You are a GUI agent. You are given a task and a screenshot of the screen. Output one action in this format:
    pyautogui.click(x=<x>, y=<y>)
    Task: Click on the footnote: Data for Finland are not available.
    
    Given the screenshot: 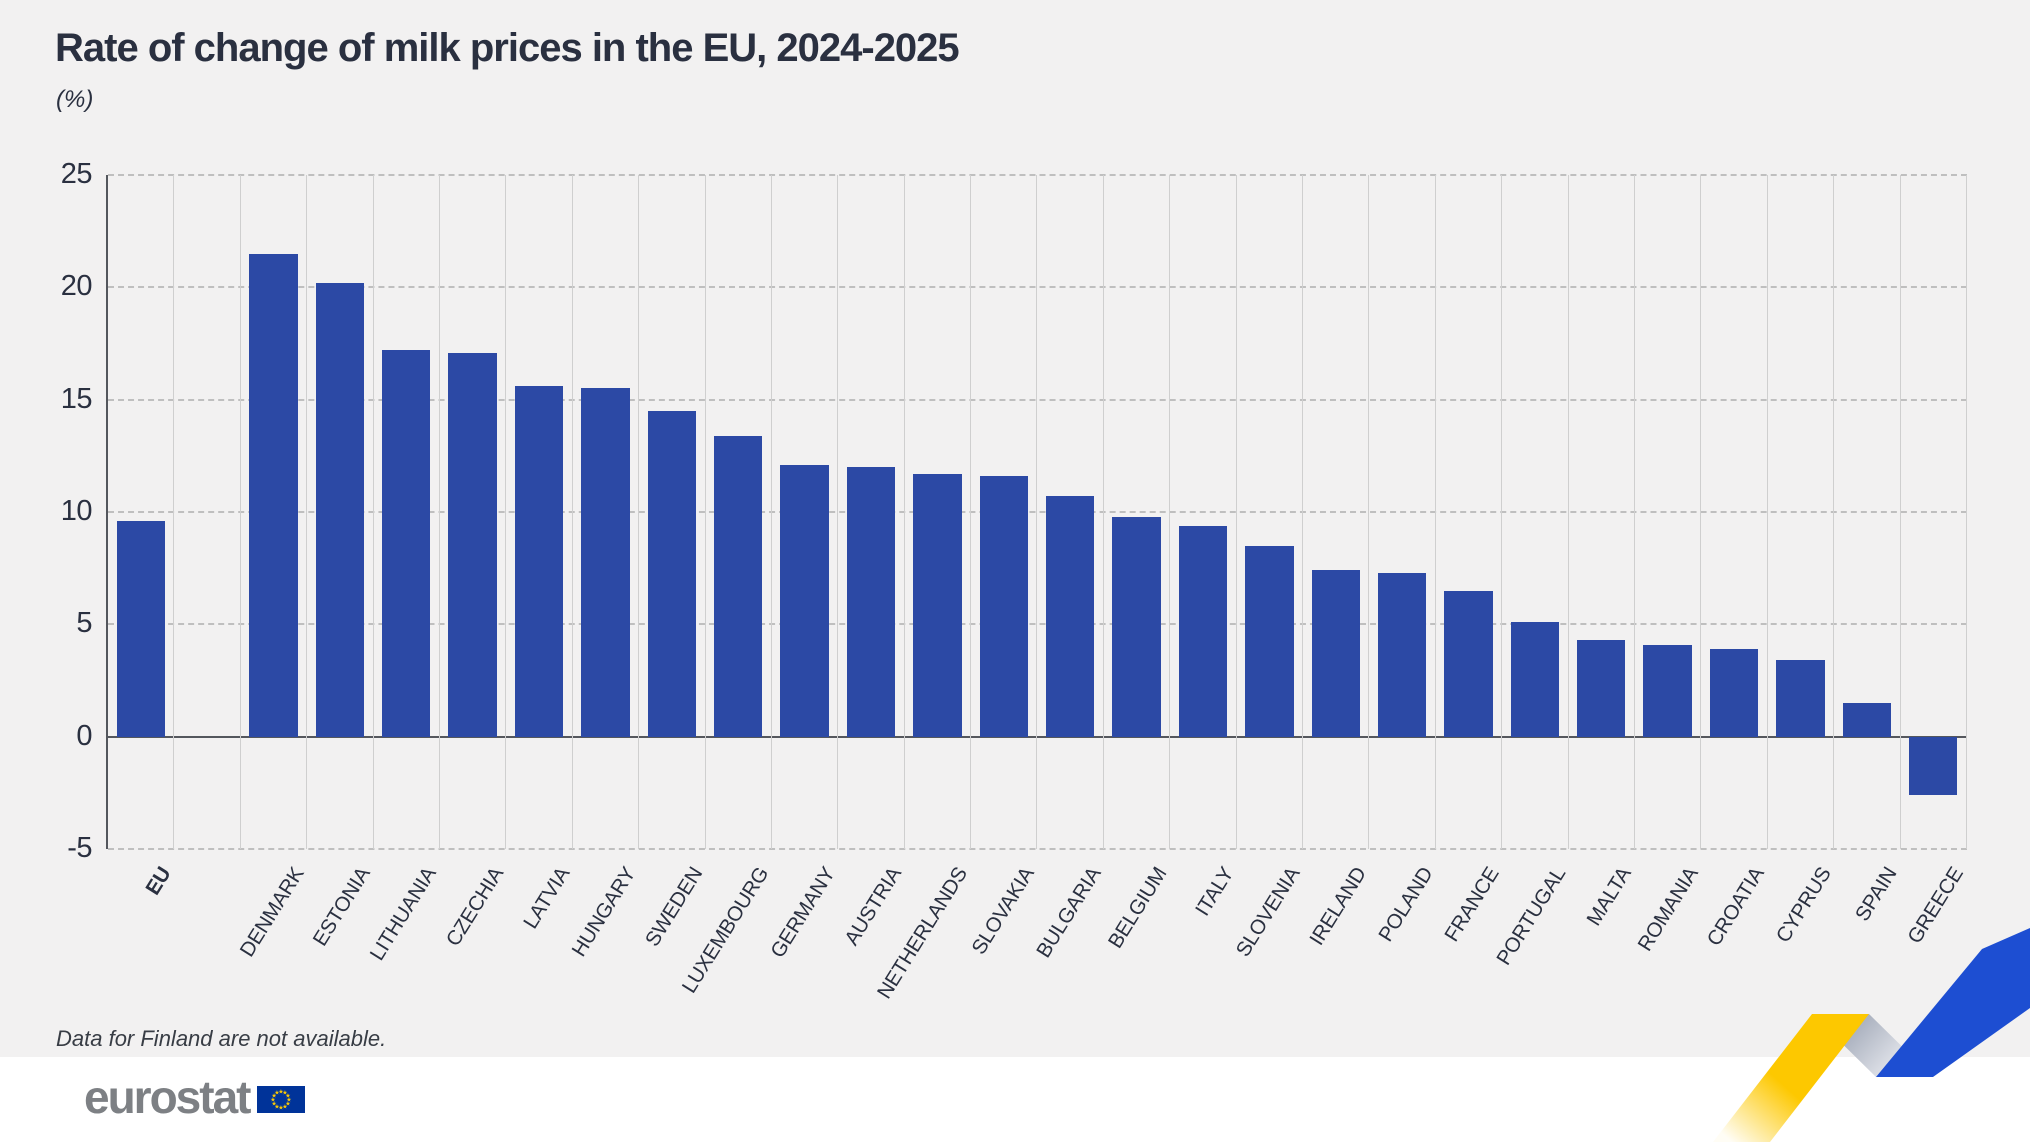 What is the action you would take?
    pyautogui.click(x=221, y=1038)
    